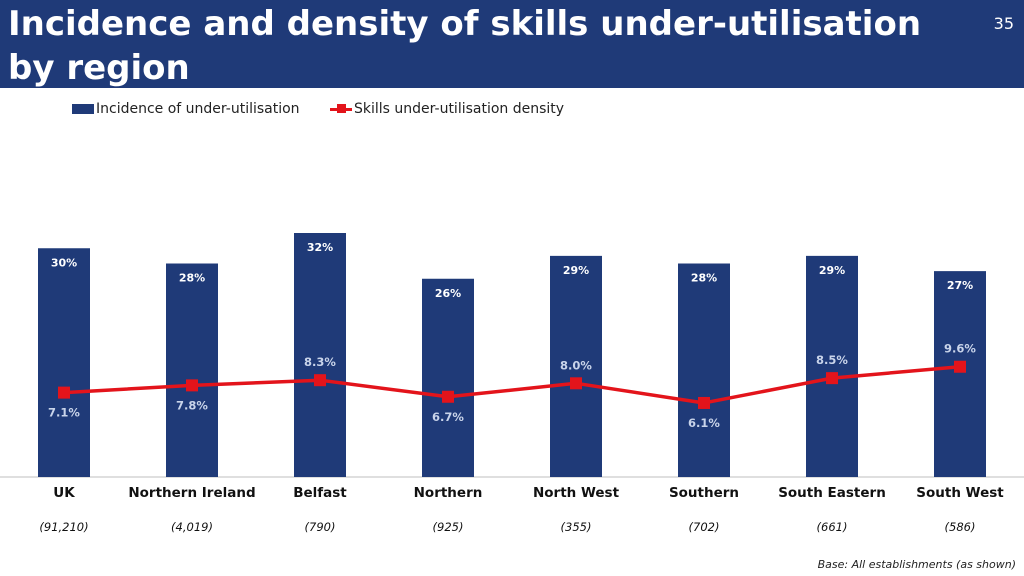  I want to click on density-data-label: 8.5%, so click(832, 360).